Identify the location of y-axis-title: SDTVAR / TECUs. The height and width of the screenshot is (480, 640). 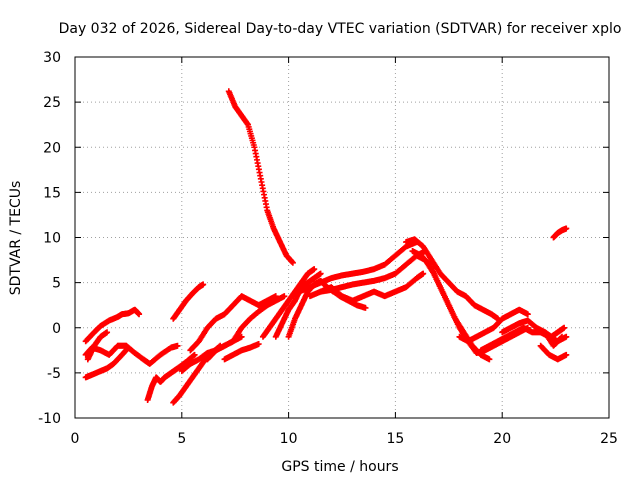
(16, 238).